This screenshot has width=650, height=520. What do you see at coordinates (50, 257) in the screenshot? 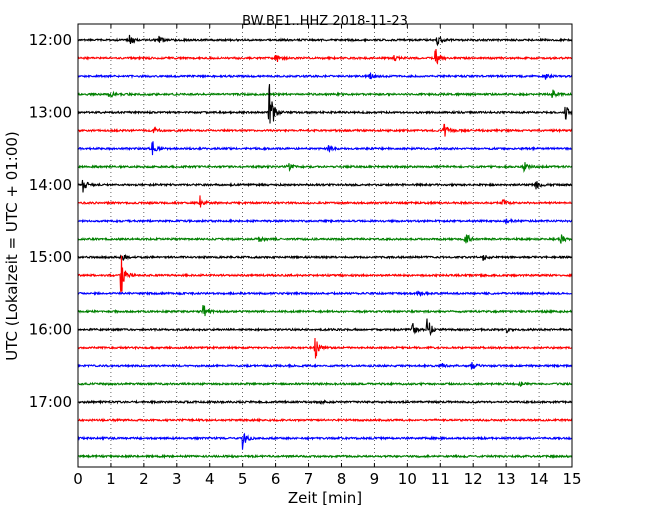
I see `y-tick-label: 15:00` at bounding box center [50, 257].